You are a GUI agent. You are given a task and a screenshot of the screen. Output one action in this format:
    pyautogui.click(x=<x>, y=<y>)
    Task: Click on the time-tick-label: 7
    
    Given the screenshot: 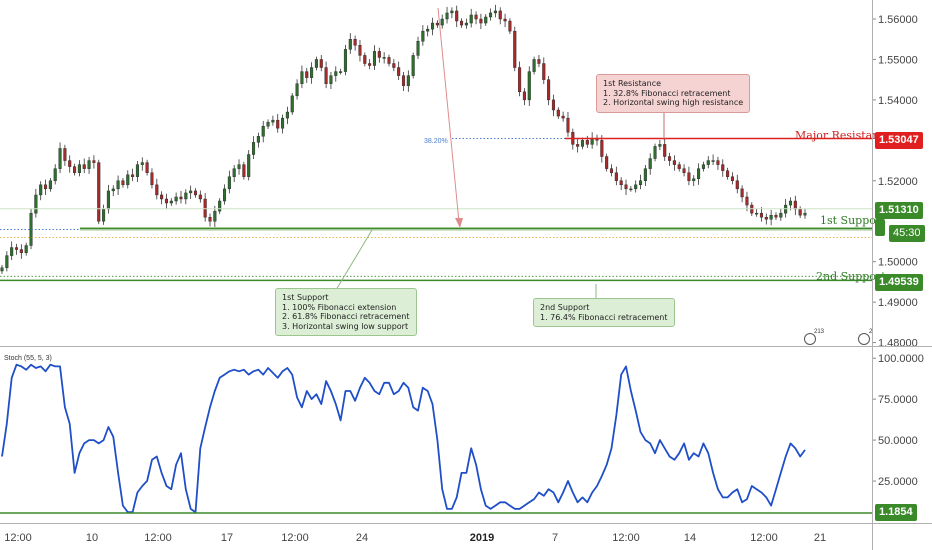 What is the action you would take?
    pyautogui.click(x=555, y=538)
    